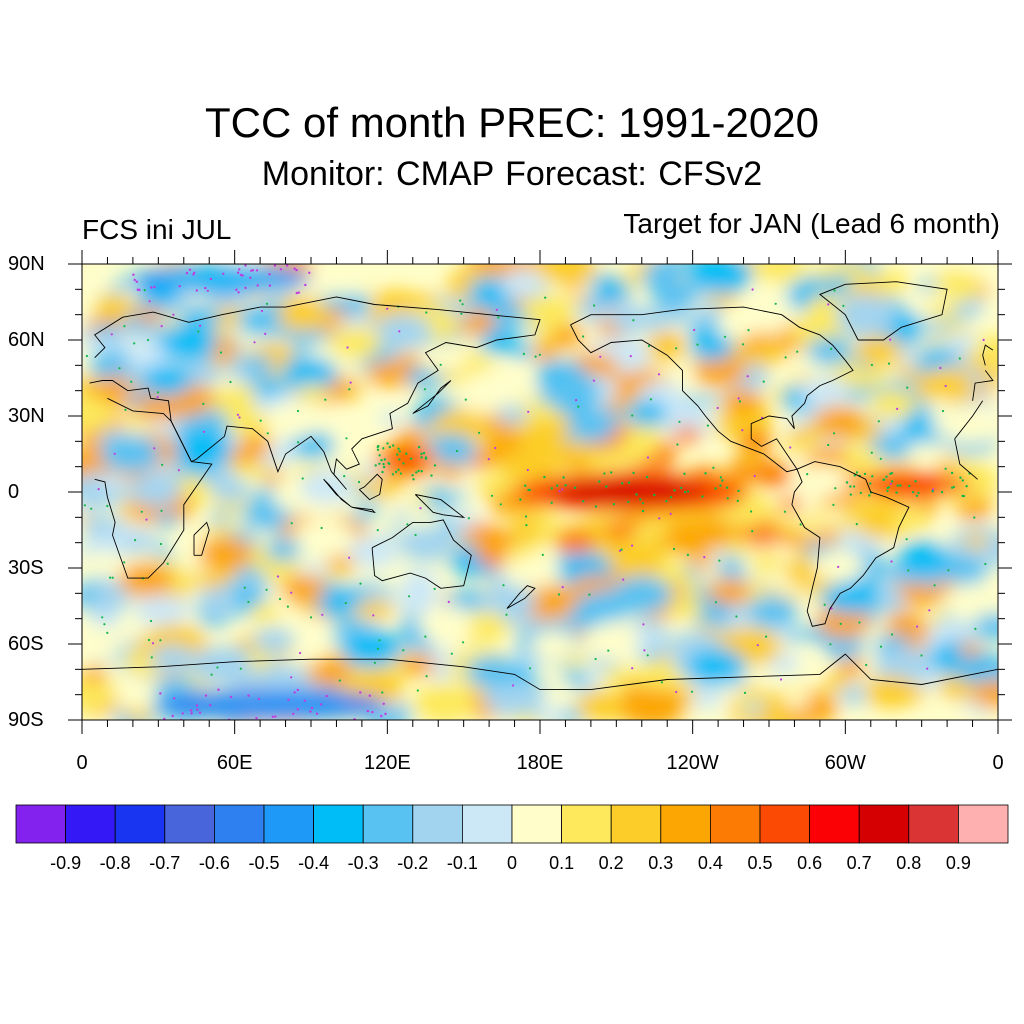  I want to click on longitude-label: 180E, so click(540, 763).